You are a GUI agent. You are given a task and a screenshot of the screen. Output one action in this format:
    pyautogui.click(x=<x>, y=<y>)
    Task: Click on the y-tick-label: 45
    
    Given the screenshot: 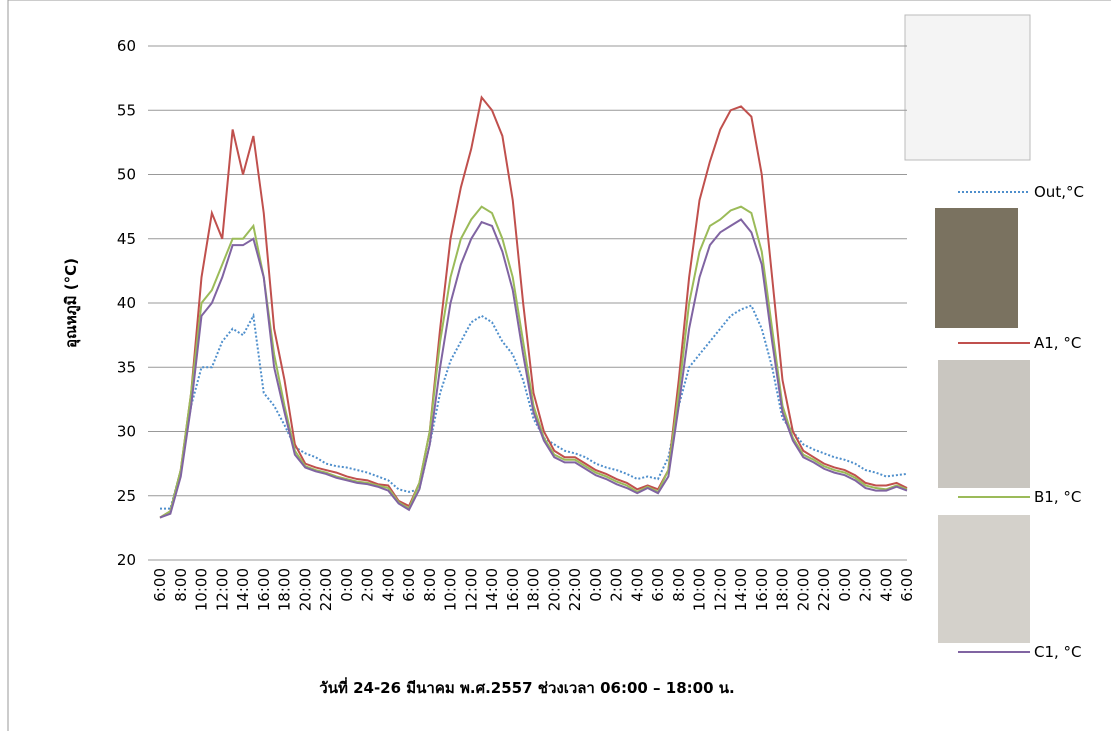 What is the action you would take?
    pyautogui.click(x=126, y=239)
    